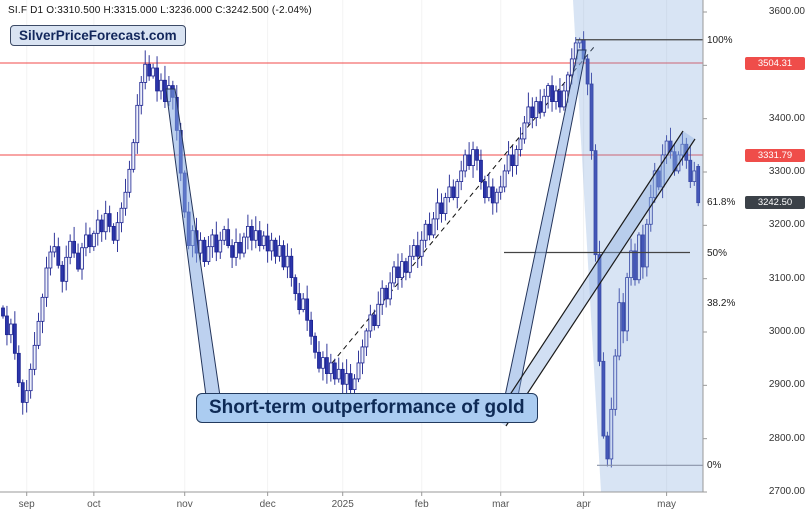 This screenshot has height=516, width=809. Describe the element at coordinates (775, 155) in the screenshot. I see `resistance-price-badge: 3331.79` at that location.